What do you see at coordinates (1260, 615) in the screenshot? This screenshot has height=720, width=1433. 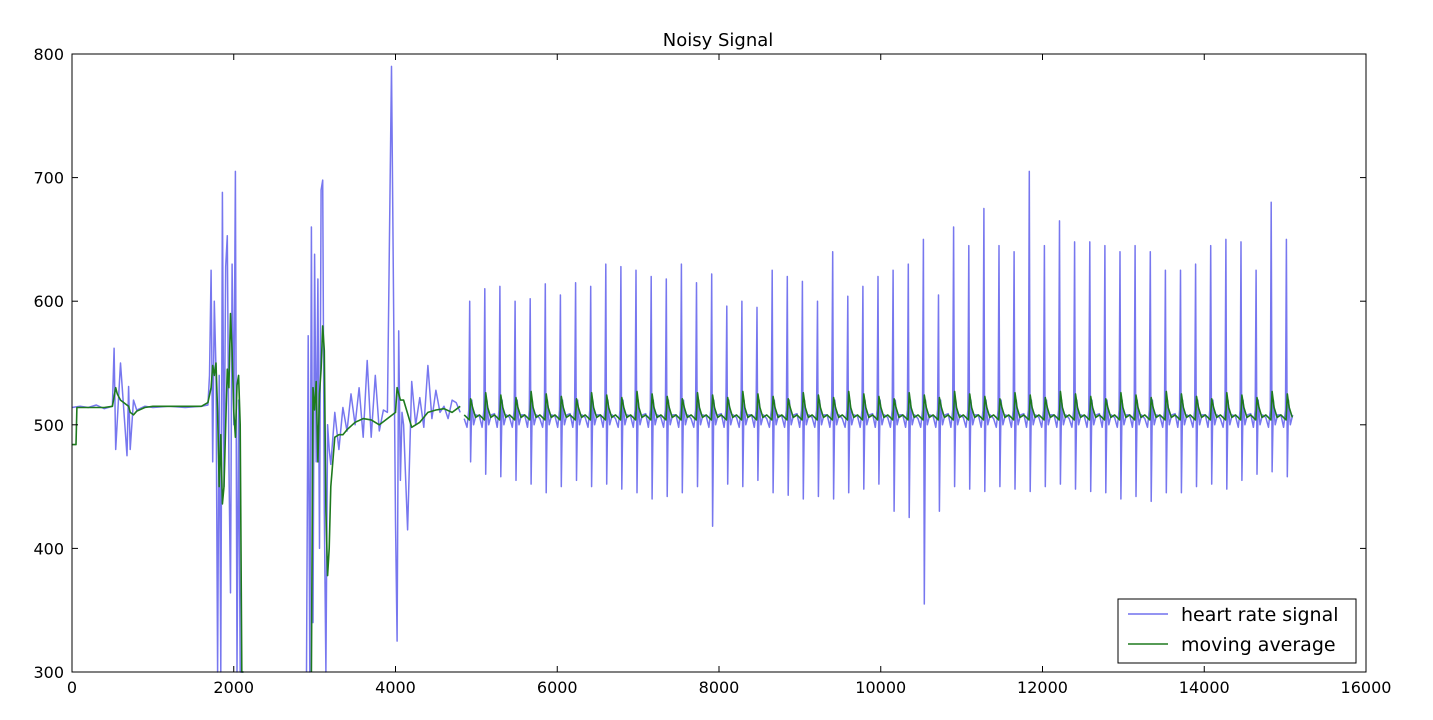 I see `legend-label-heart-rate-signal: heart rate signal` at bounding box center [1260, 615].